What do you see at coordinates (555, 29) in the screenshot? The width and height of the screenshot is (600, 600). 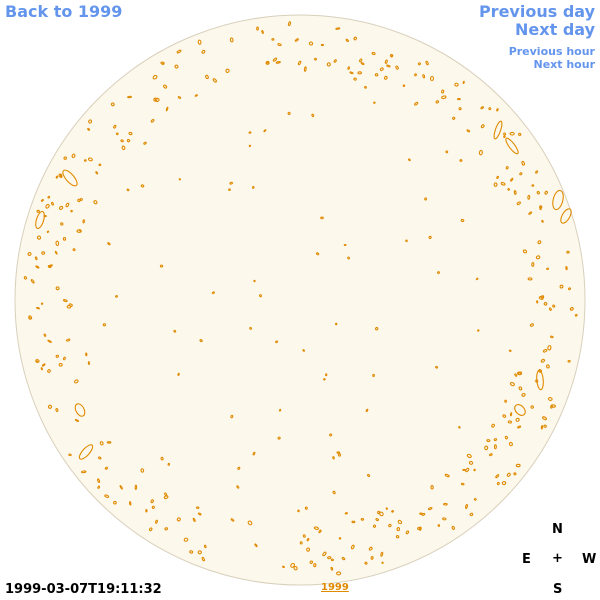 I see `next-day-link: Next day` at bounding box center [555, 29].